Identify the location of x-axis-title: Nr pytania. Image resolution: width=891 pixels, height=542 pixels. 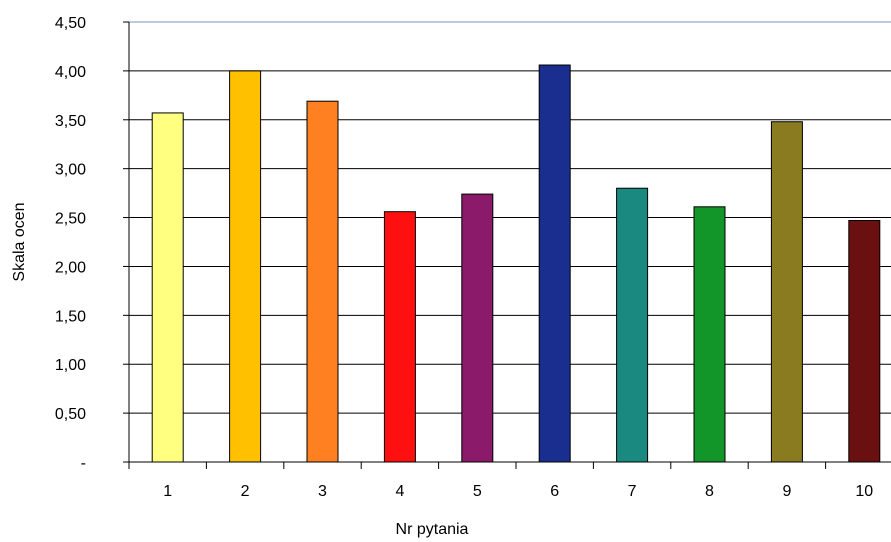
(432, 529).